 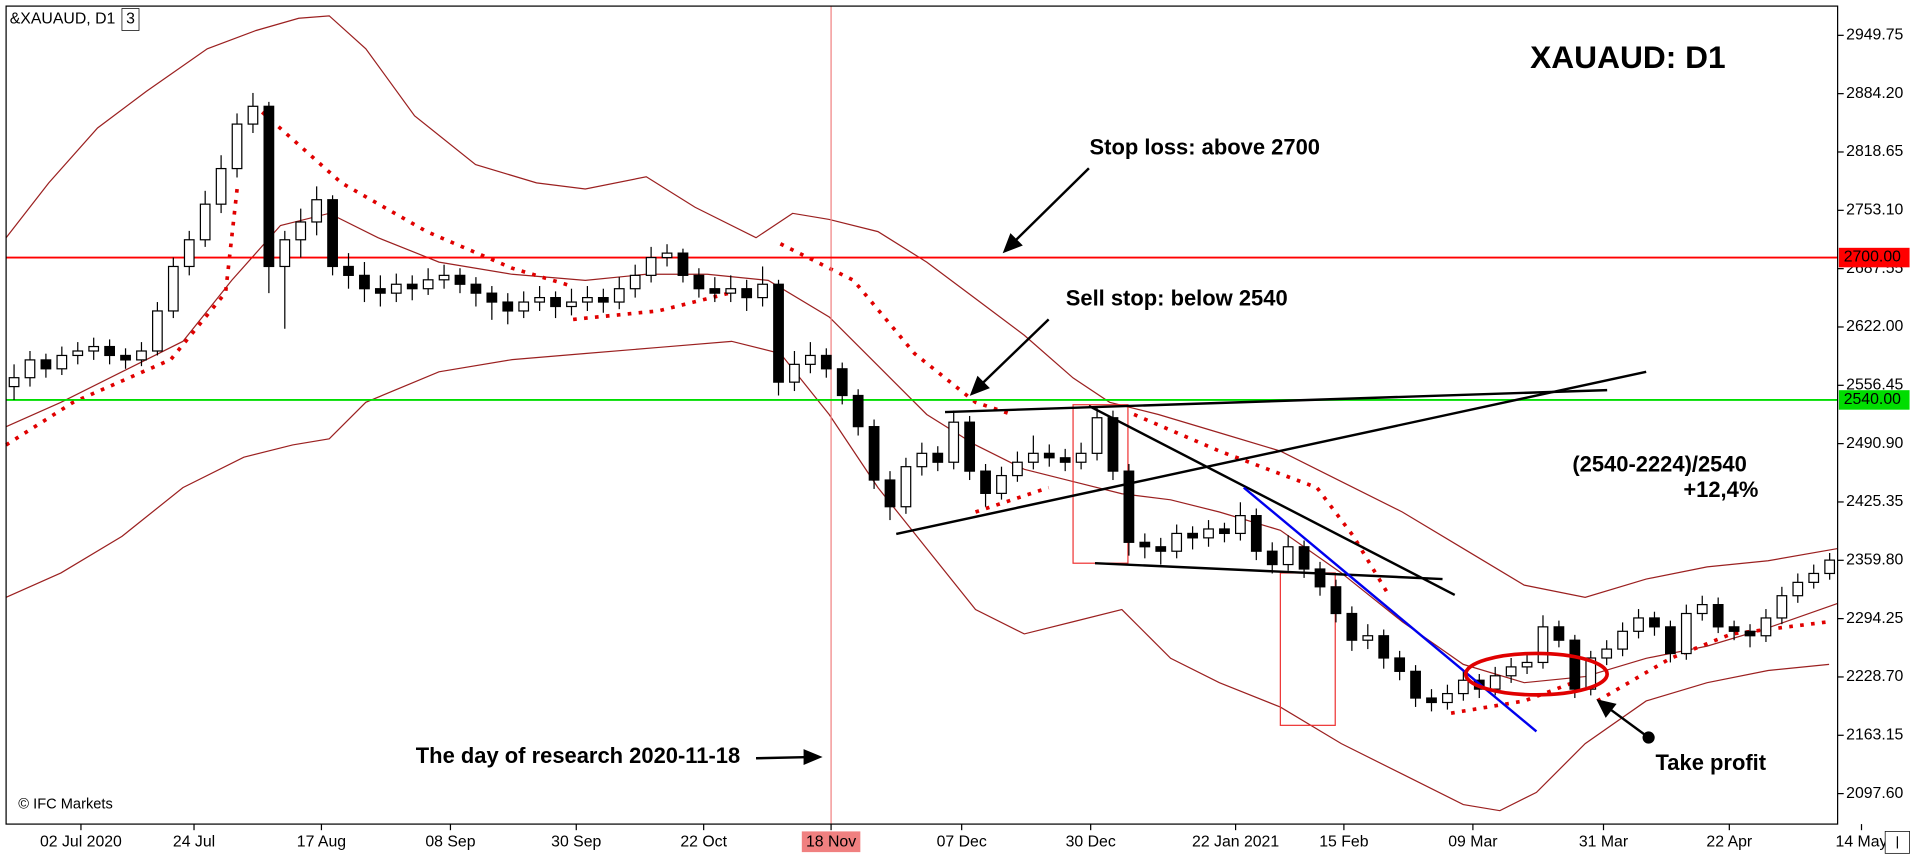 What do you see at coordinates (1874, 501) in the screenshot?
I see `y-tick-label: 2425.35` at bounding box center [1874, 501].